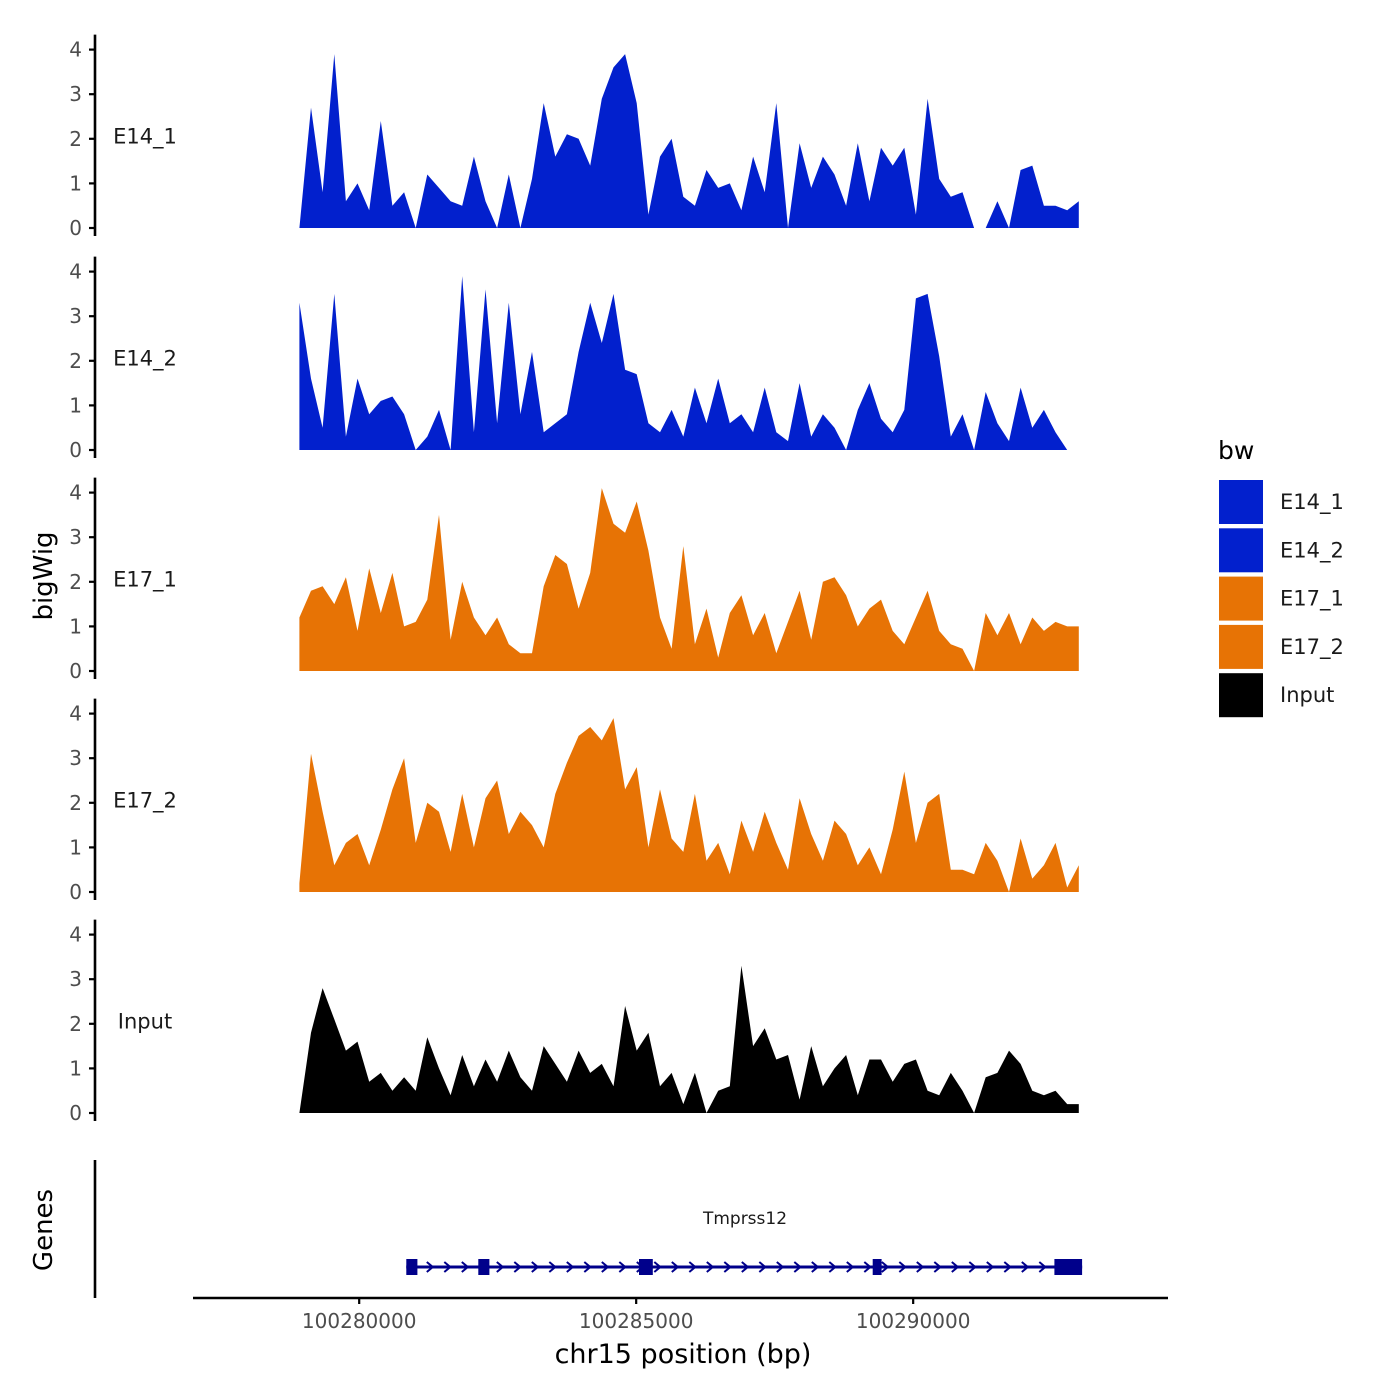 The image size is (1400, 1400). What do you see at coordinates (689, 1039) in the screenshot?
I see `series-area-input` at bounding box center [689, 1039].